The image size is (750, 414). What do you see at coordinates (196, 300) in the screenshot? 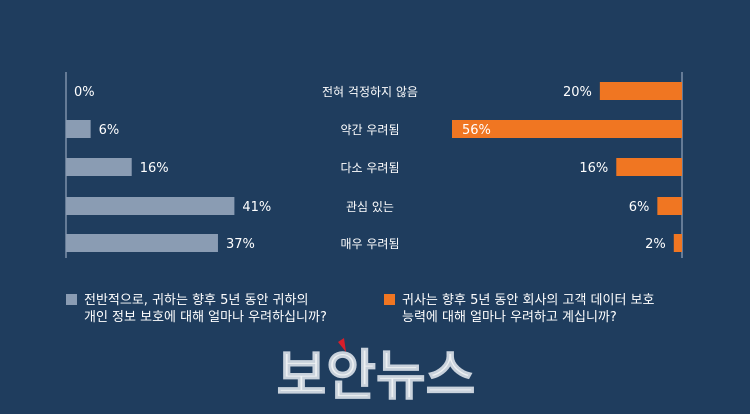
I see `legend-left-line-1: 전반적으로, 귀하는 향후 5년 동안 귀하의` at bounding box center [196, 300].